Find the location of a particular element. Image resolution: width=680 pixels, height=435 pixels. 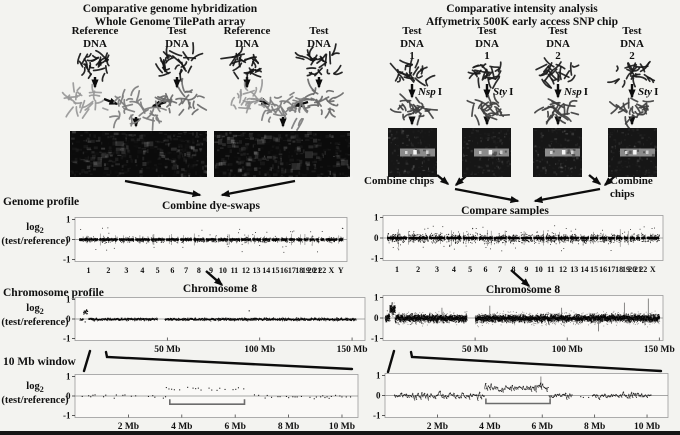

svg-text: X is located at coordinates (653, 269).